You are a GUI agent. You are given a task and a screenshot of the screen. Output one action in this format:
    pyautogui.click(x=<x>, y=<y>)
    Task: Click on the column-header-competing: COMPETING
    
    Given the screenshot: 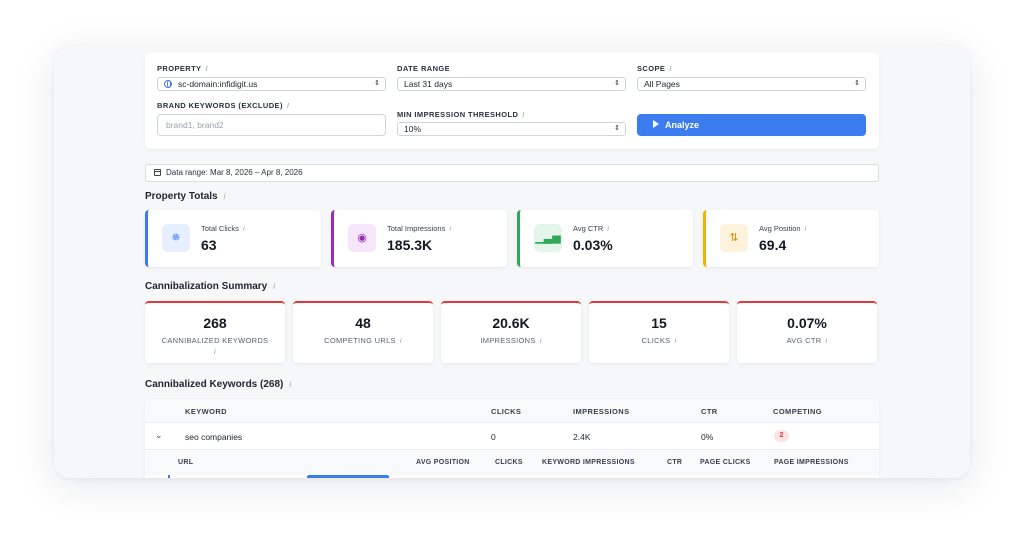 What is the action you would take?
    pyautogui.click(x=798, y=411)
    